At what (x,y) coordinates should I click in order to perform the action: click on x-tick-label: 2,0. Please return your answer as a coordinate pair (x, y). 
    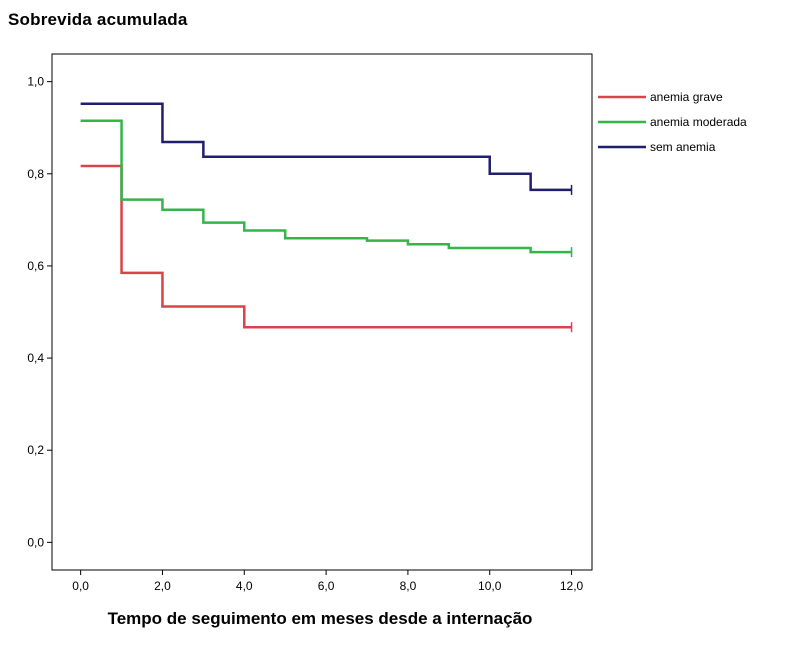
    Looking at the image, I should click on (162, 586).